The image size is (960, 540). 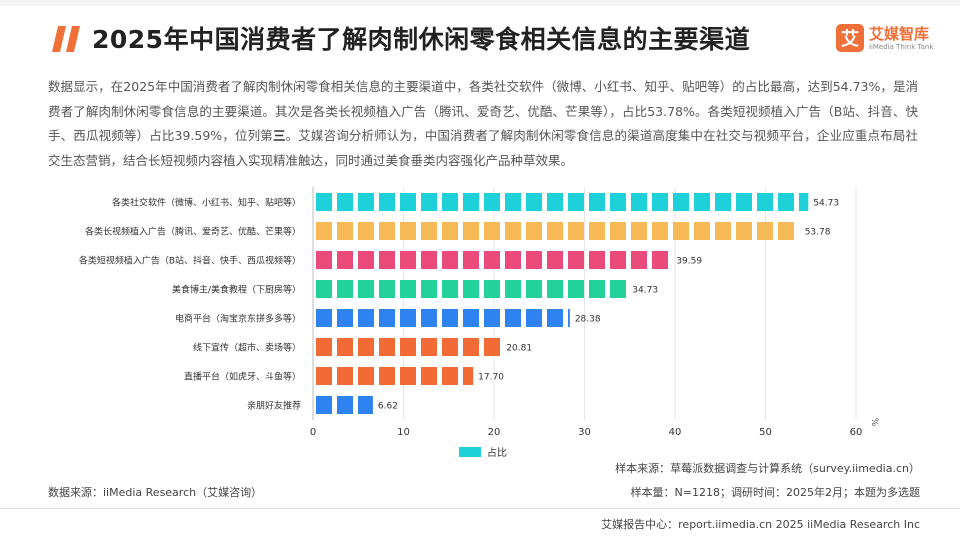 I want to click on value-label: 6.62, so click(x=388, y=407).